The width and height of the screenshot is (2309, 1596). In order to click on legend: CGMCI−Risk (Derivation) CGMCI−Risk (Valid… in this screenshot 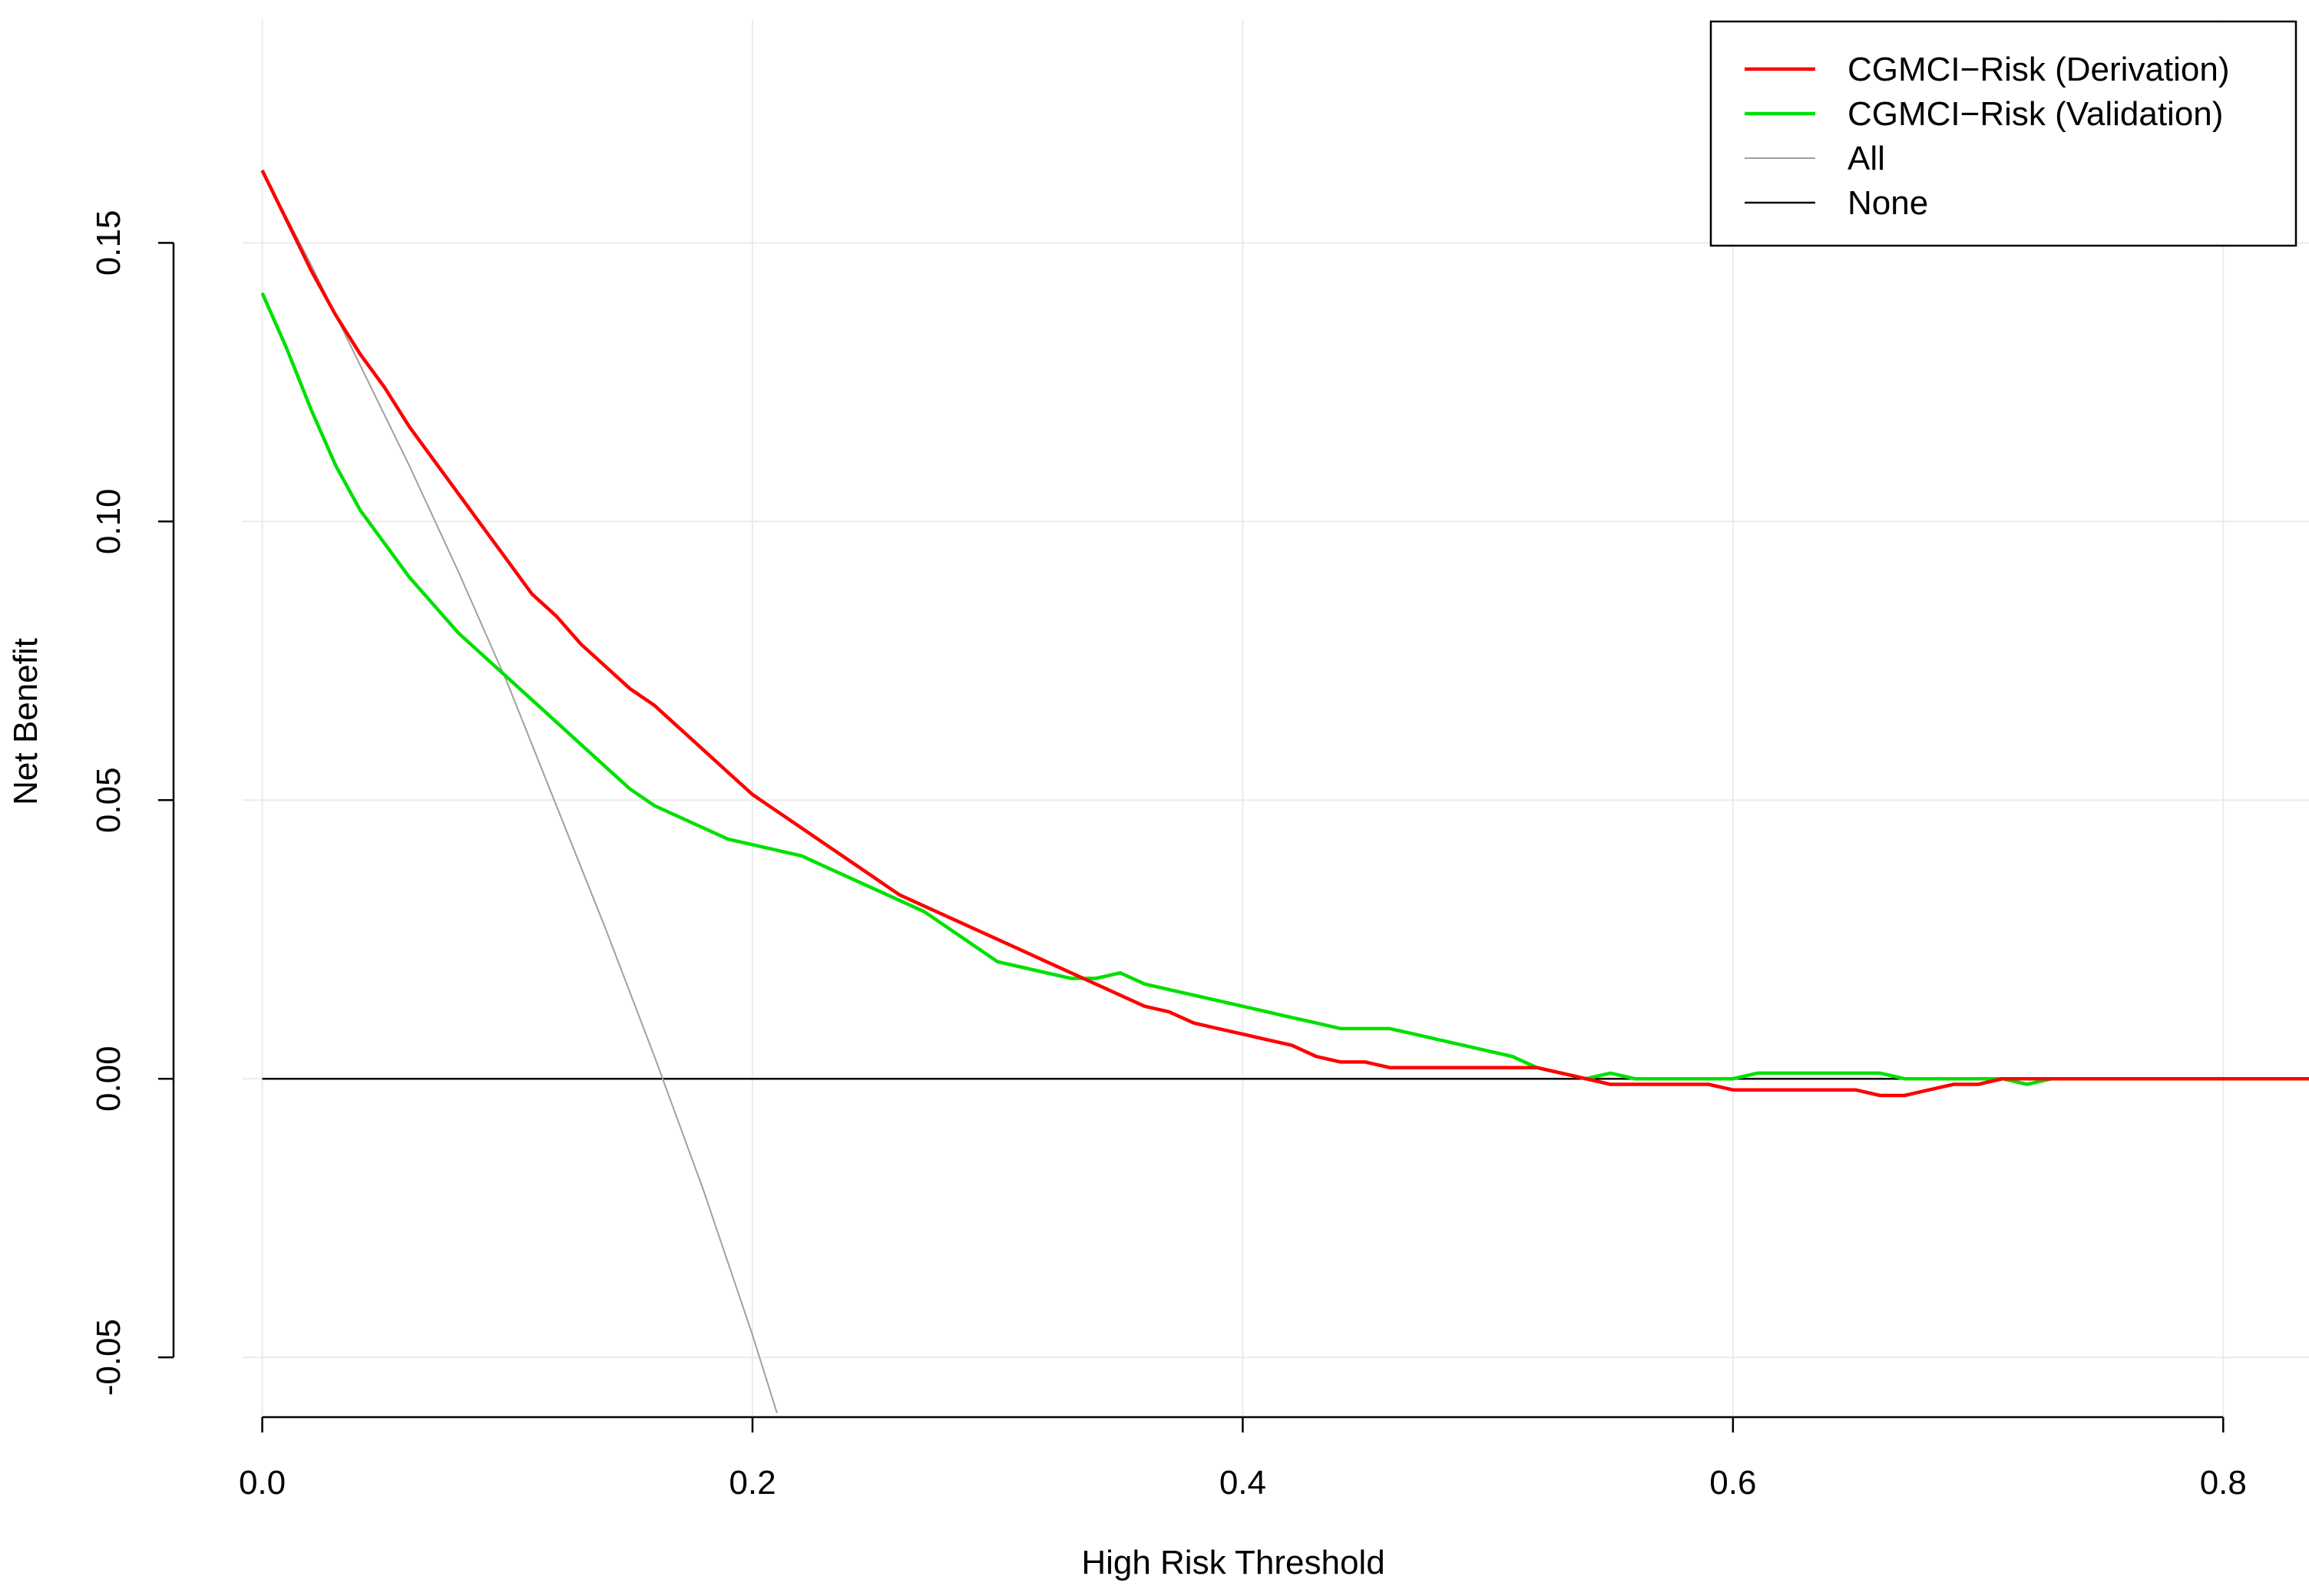, I will do `click(2003, 133)`.